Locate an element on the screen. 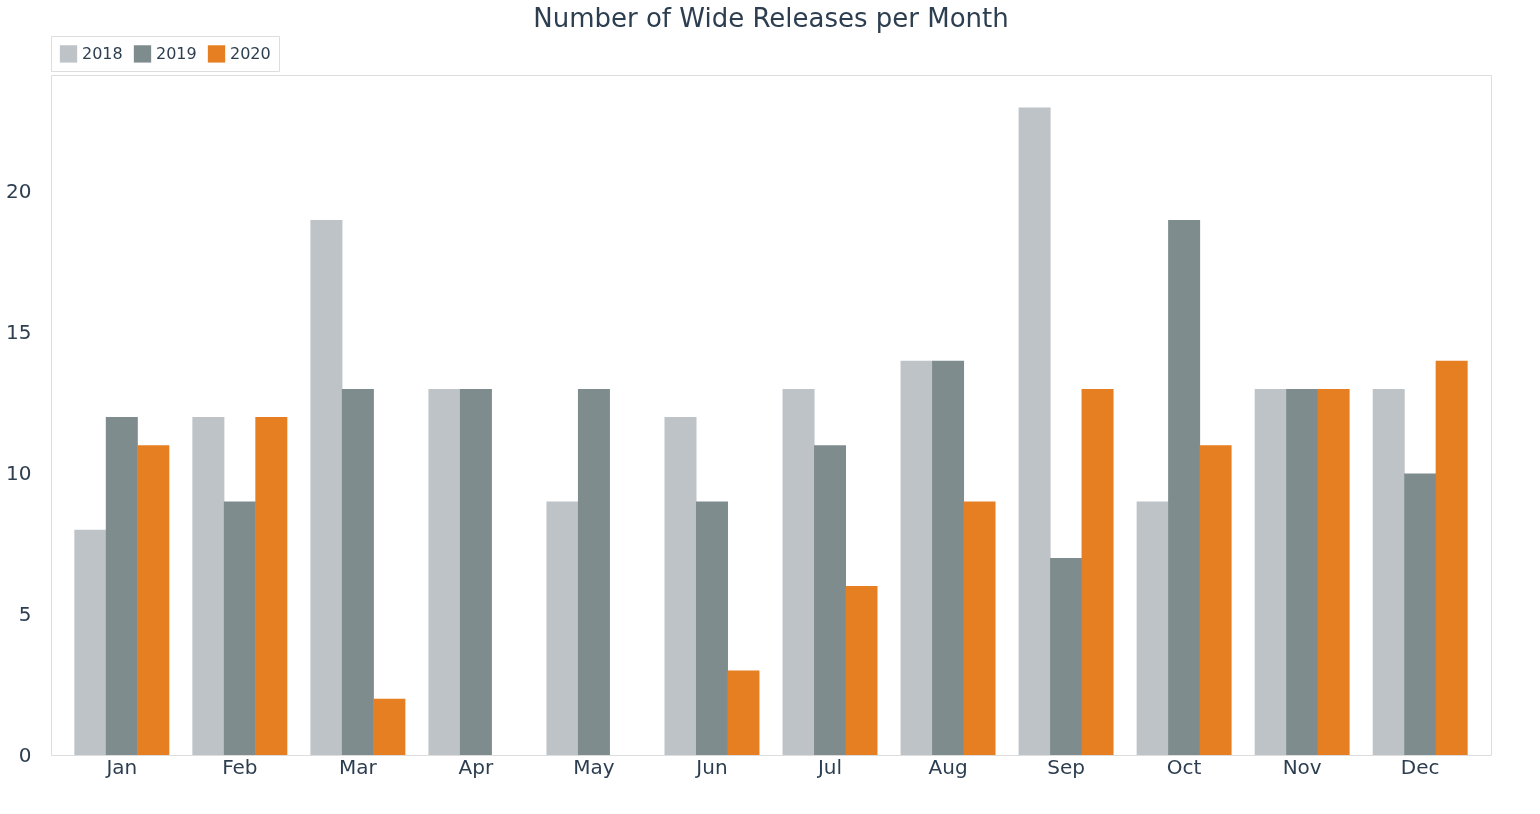 This screenshot has height=814, width=1540. x-tick-label: Mar is located at coordinates (358, 766).